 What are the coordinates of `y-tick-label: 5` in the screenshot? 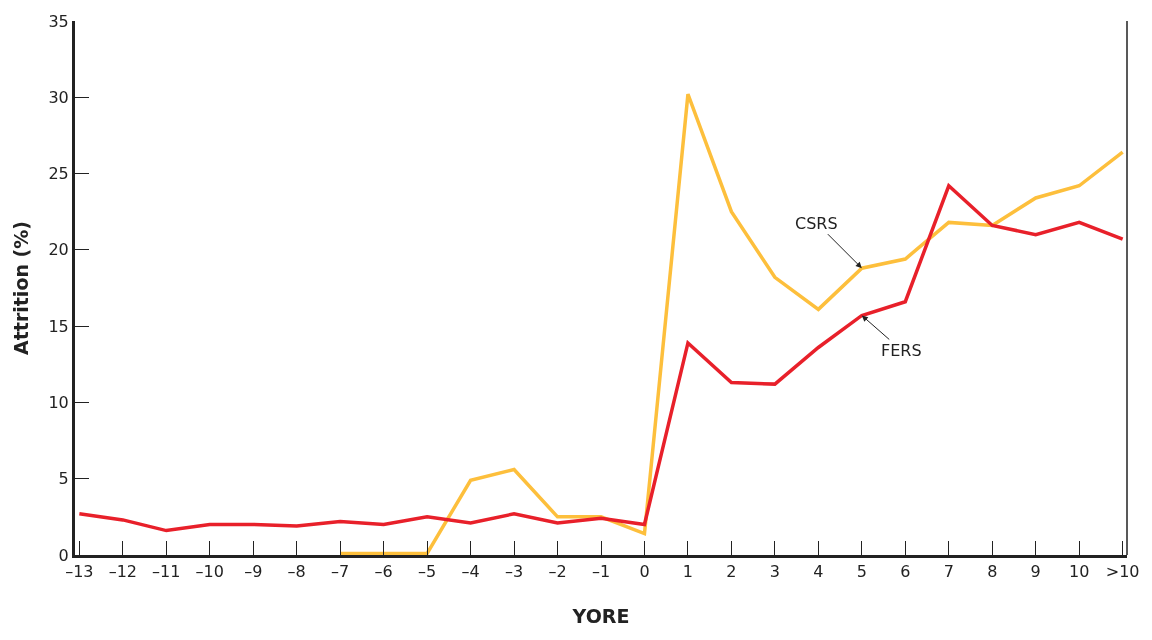 It's located at (63, 479).